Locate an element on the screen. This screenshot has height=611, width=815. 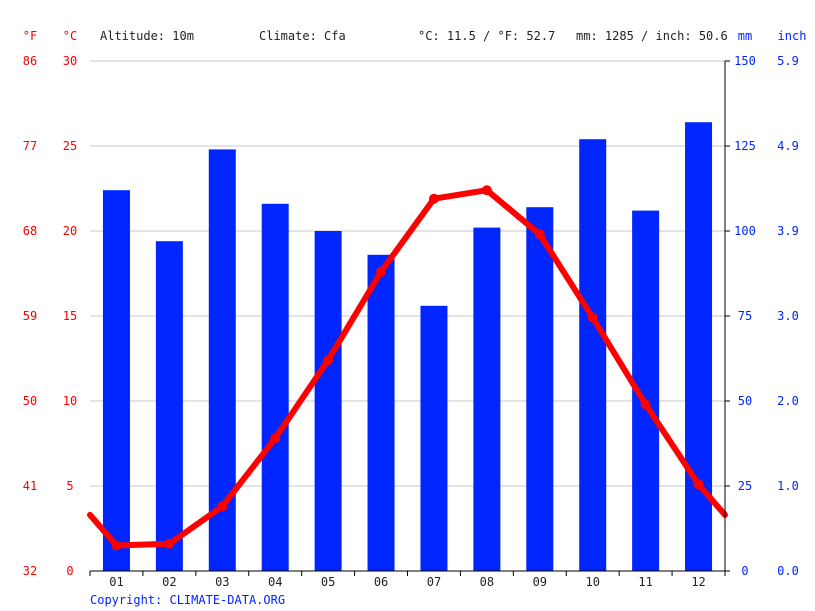
climate-label: Climate: Cfa is located at coordinates (302, 36).